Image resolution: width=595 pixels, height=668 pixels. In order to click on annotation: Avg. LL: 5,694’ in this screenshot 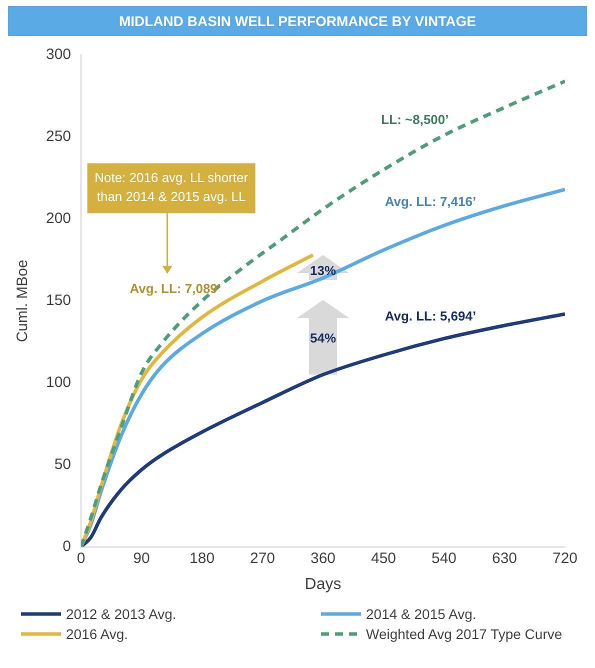, I will do `click(430, 316)`.